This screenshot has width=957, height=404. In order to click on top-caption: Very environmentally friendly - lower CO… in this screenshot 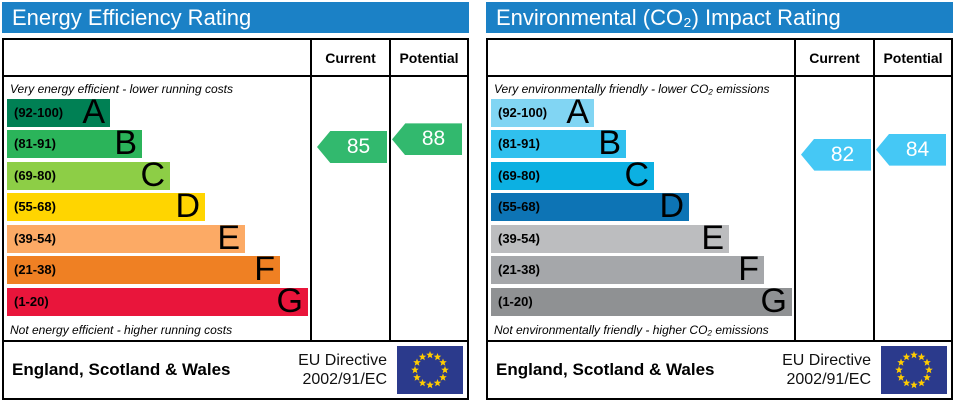, I will do `click(632, 89)`.